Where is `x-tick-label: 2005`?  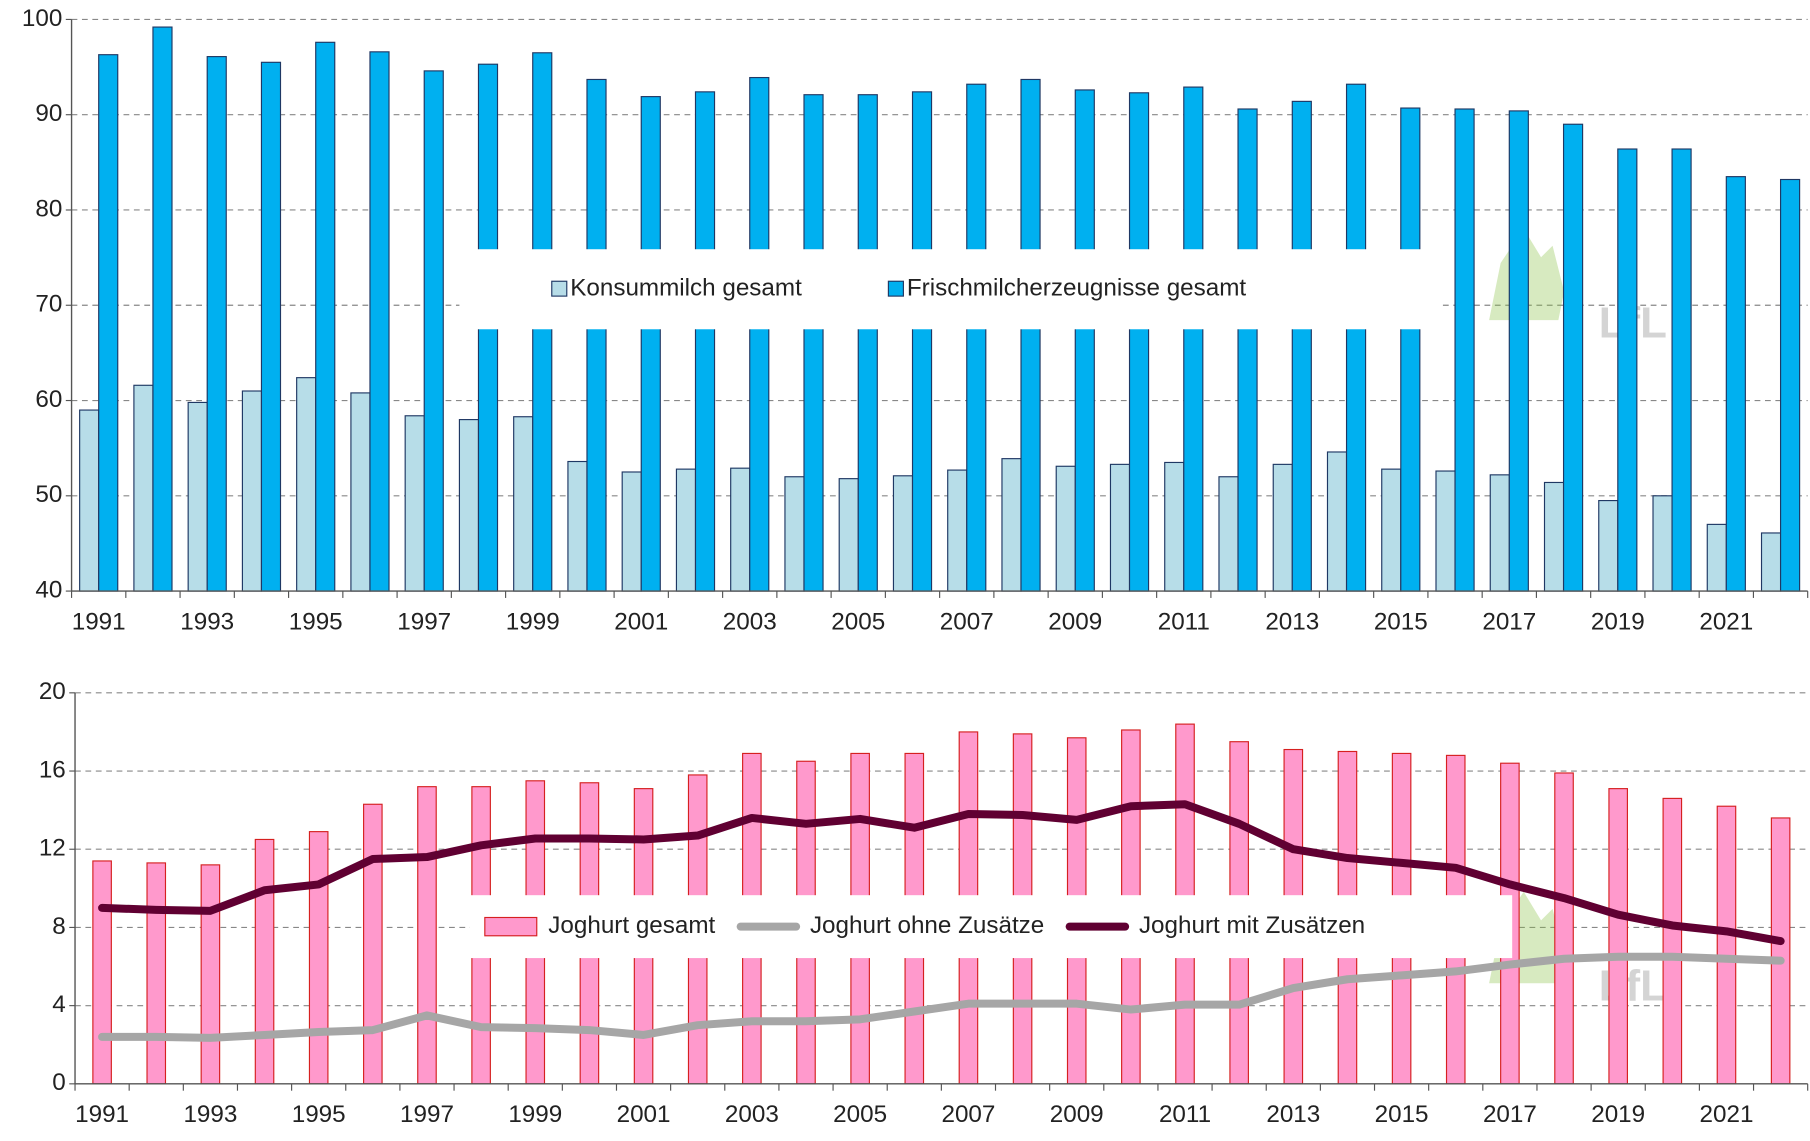 x-tick-label: 2005 is located at coordinates (860, 1114).